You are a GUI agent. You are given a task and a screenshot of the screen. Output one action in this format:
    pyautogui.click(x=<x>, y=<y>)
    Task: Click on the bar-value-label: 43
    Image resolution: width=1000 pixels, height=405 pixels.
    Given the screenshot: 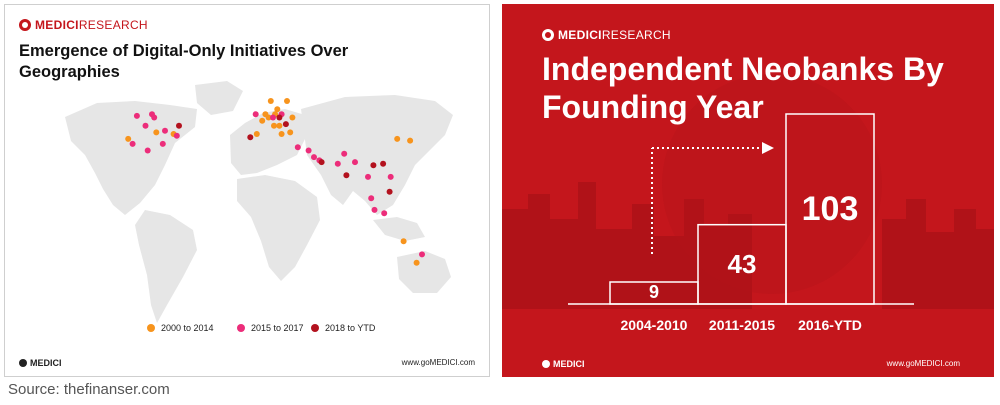 What is the action you would take?
    pyautogui.click(x=742, y=264)
    